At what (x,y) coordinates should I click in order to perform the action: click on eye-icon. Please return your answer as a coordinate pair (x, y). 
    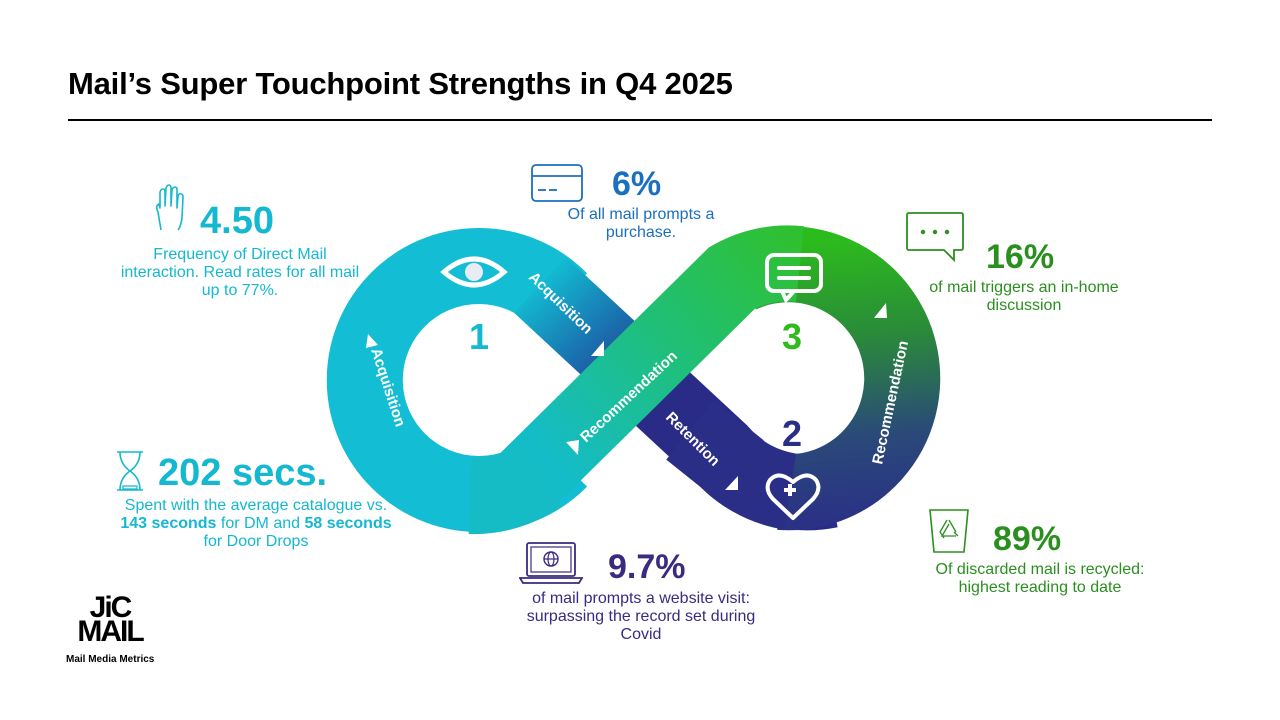
    Looking at the image, I should click on (474, 272).